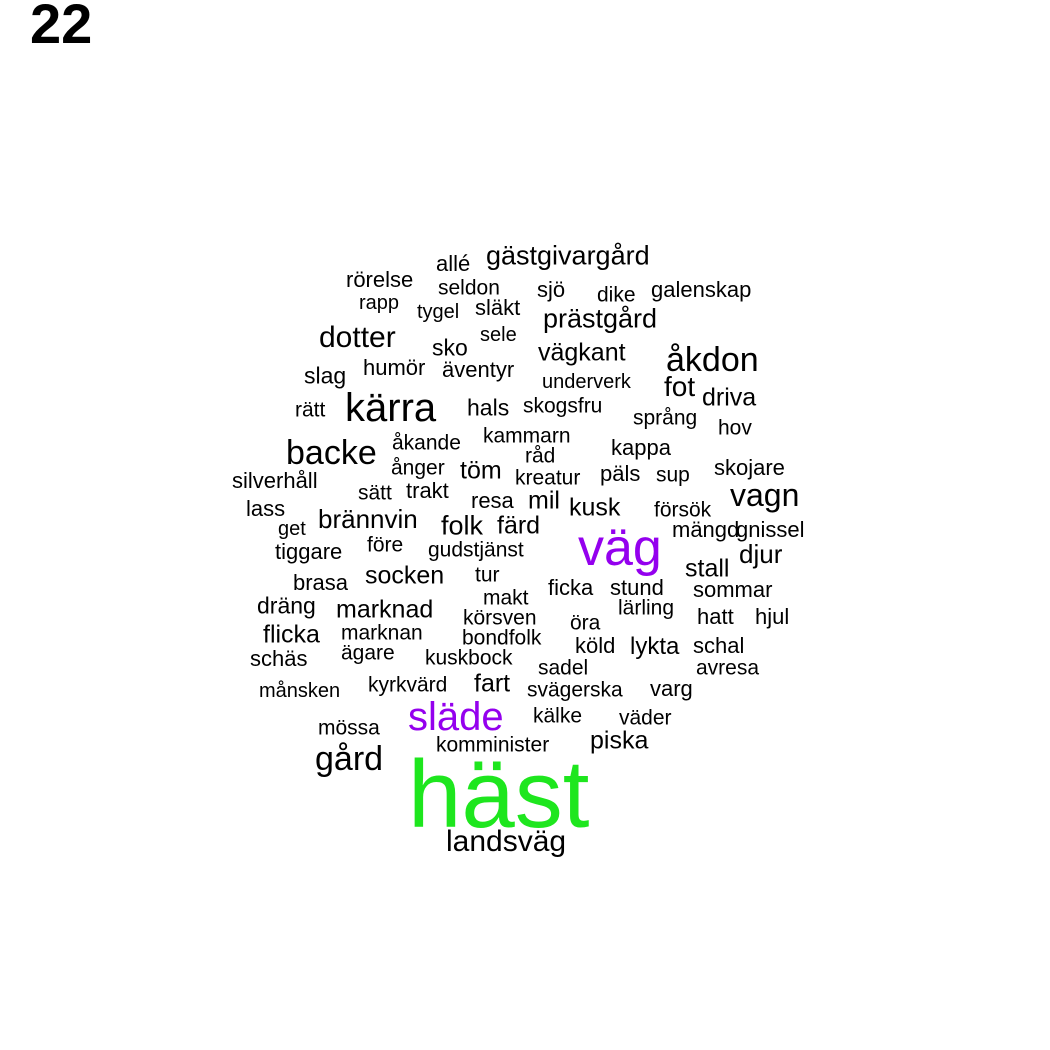  What do you see at coordinates (548, 478) in the screenshot?
I see `cloud-word: kreatur` at bounding box center [548, 478].